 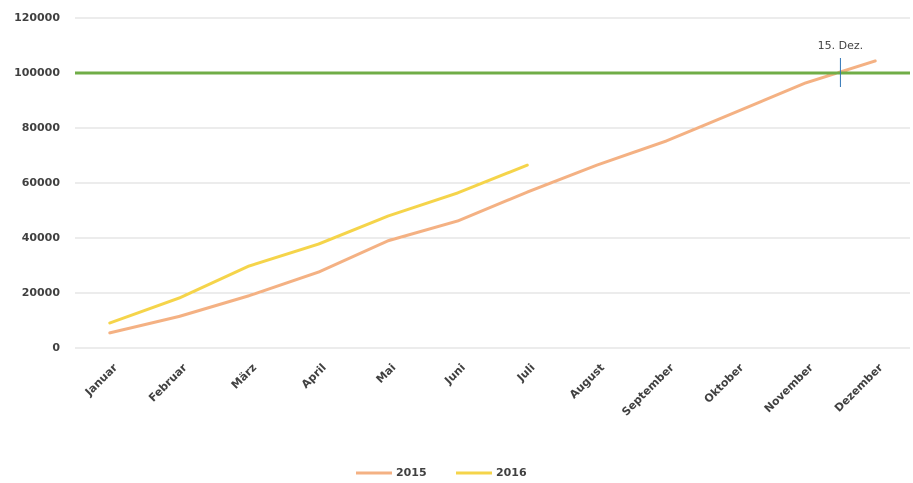 I want to click on y-tick-label: 100000, so click(x=37, y=72).